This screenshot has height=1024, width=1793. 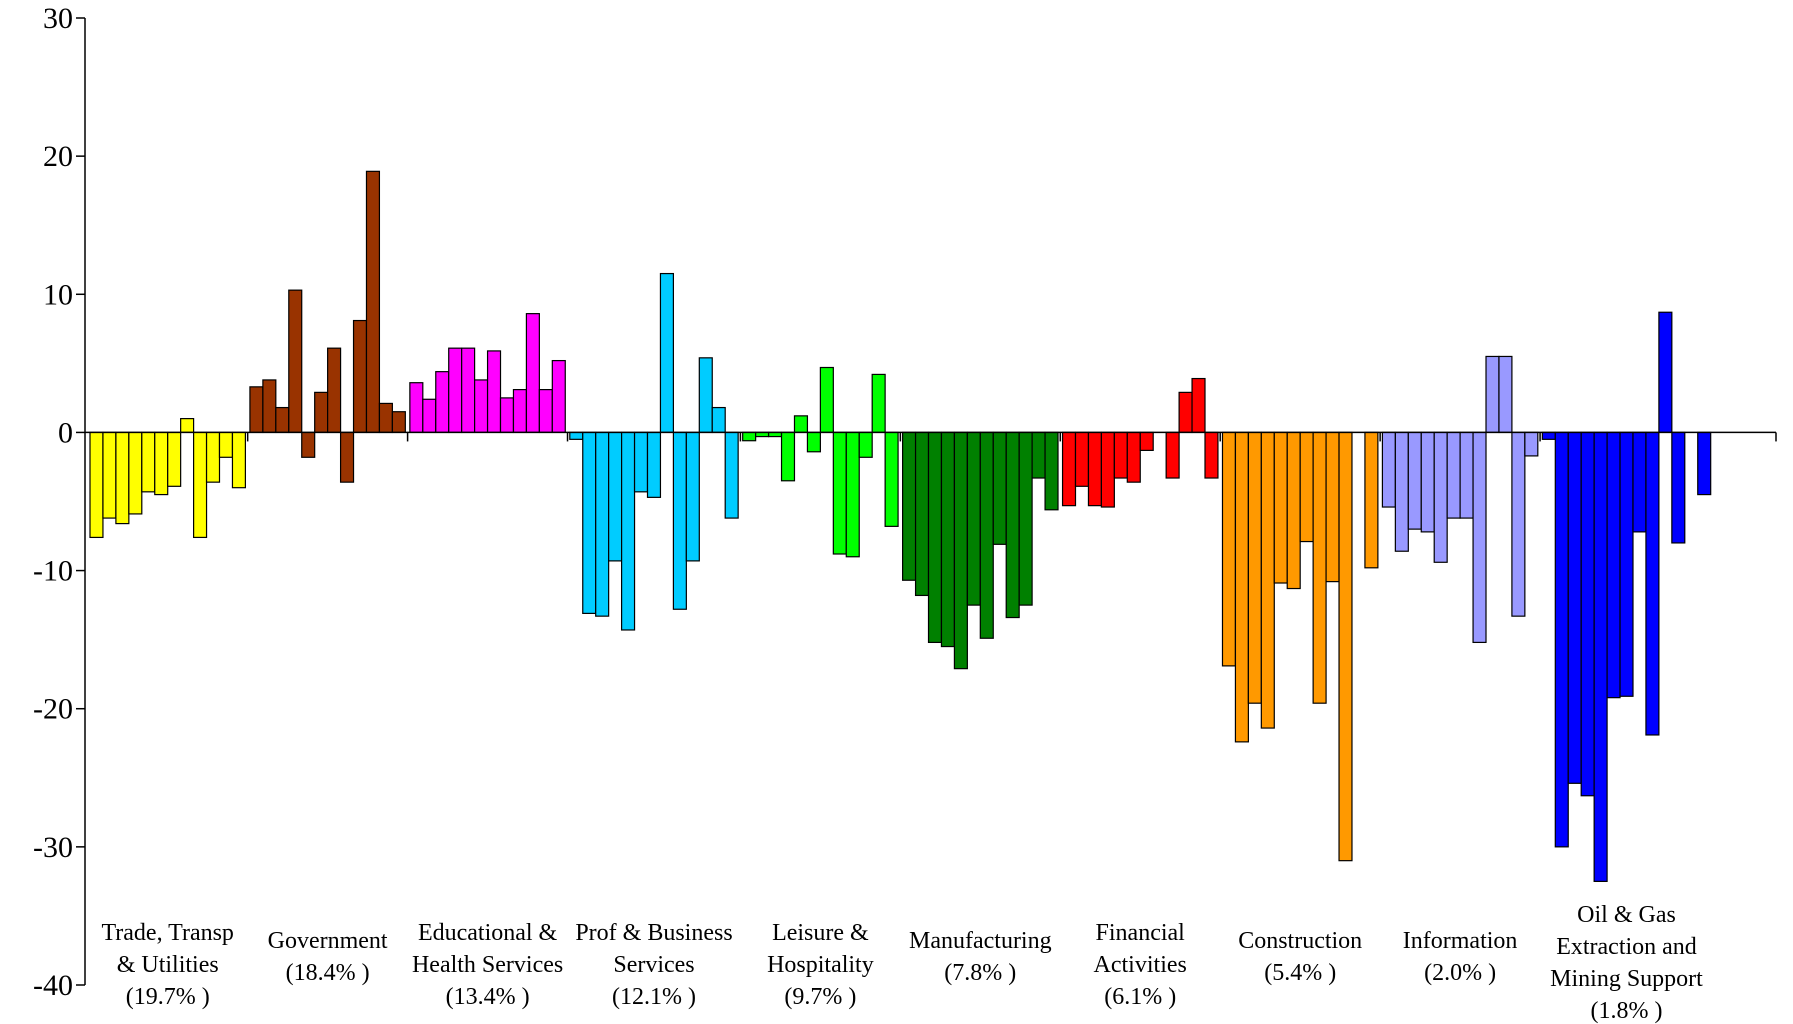 I want to click on y-tick-label: 0, so click(x=65, y=432).